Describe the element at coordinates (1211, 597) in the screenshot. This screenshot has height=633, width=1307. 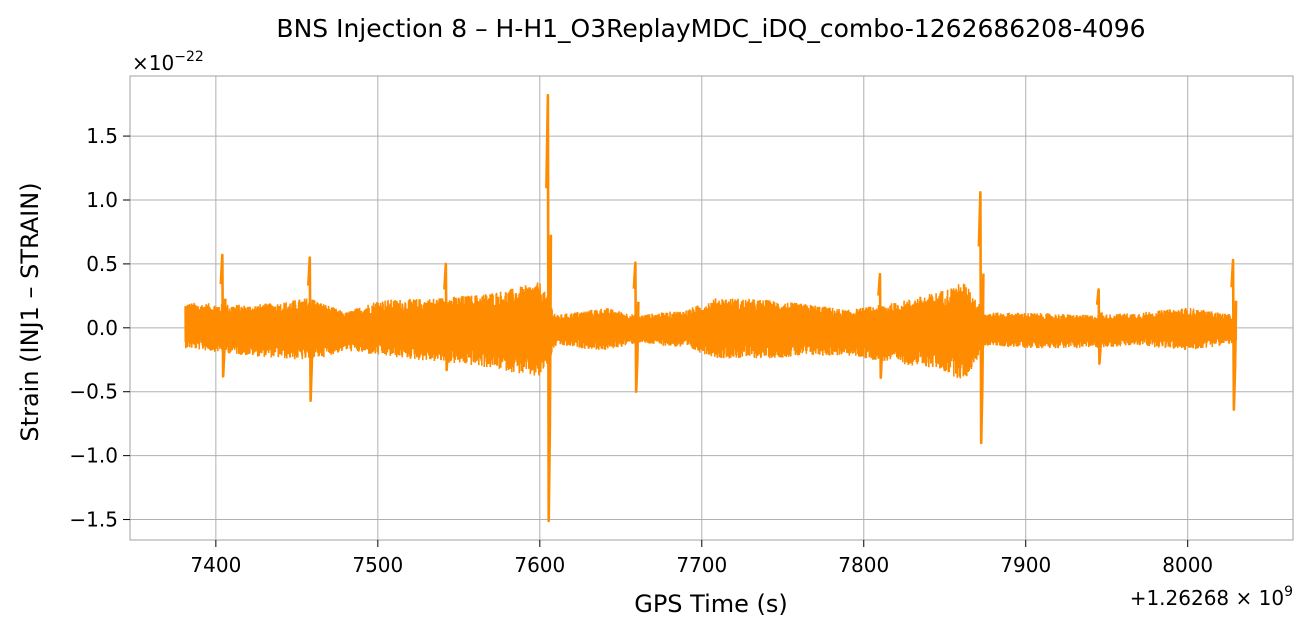
I see `x-axis-offset-label: +1.26268 × 109` at that location.